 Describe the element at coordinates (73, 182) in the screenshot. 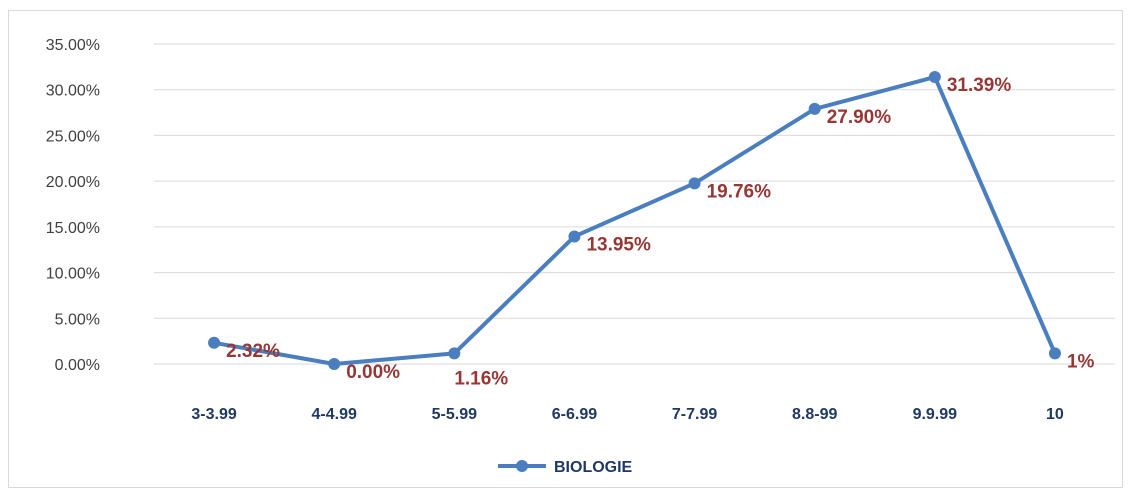

I see `y-tick-label: 20.00%` at that location.